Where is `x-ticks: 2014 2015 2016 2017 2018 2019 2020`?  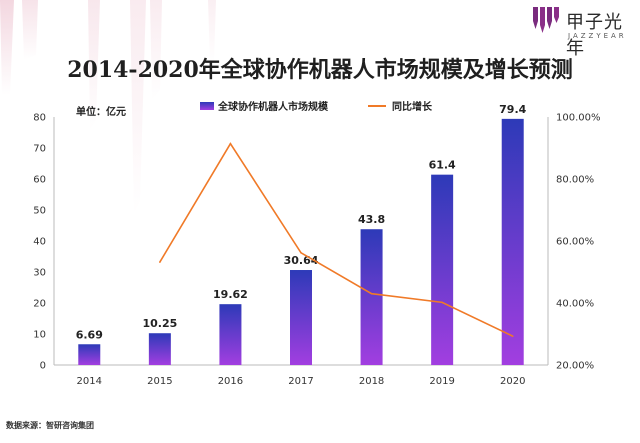
x-ticks: 2014 2015 2016 2017 2018 2019 2020 is located at coordinates (301, 381).